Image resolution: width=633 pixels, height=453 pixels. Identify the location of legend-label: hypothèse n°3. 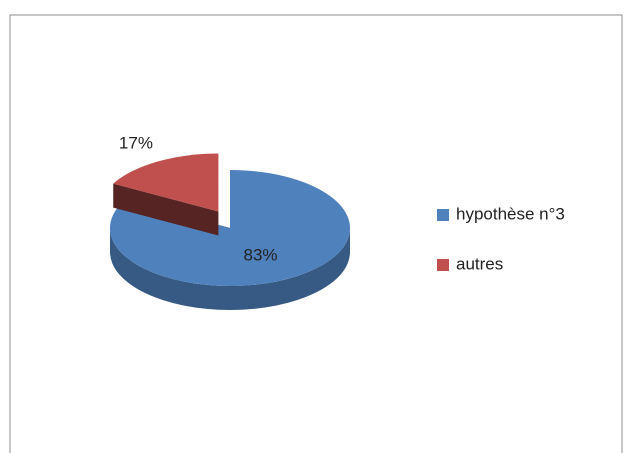
(510, 213).